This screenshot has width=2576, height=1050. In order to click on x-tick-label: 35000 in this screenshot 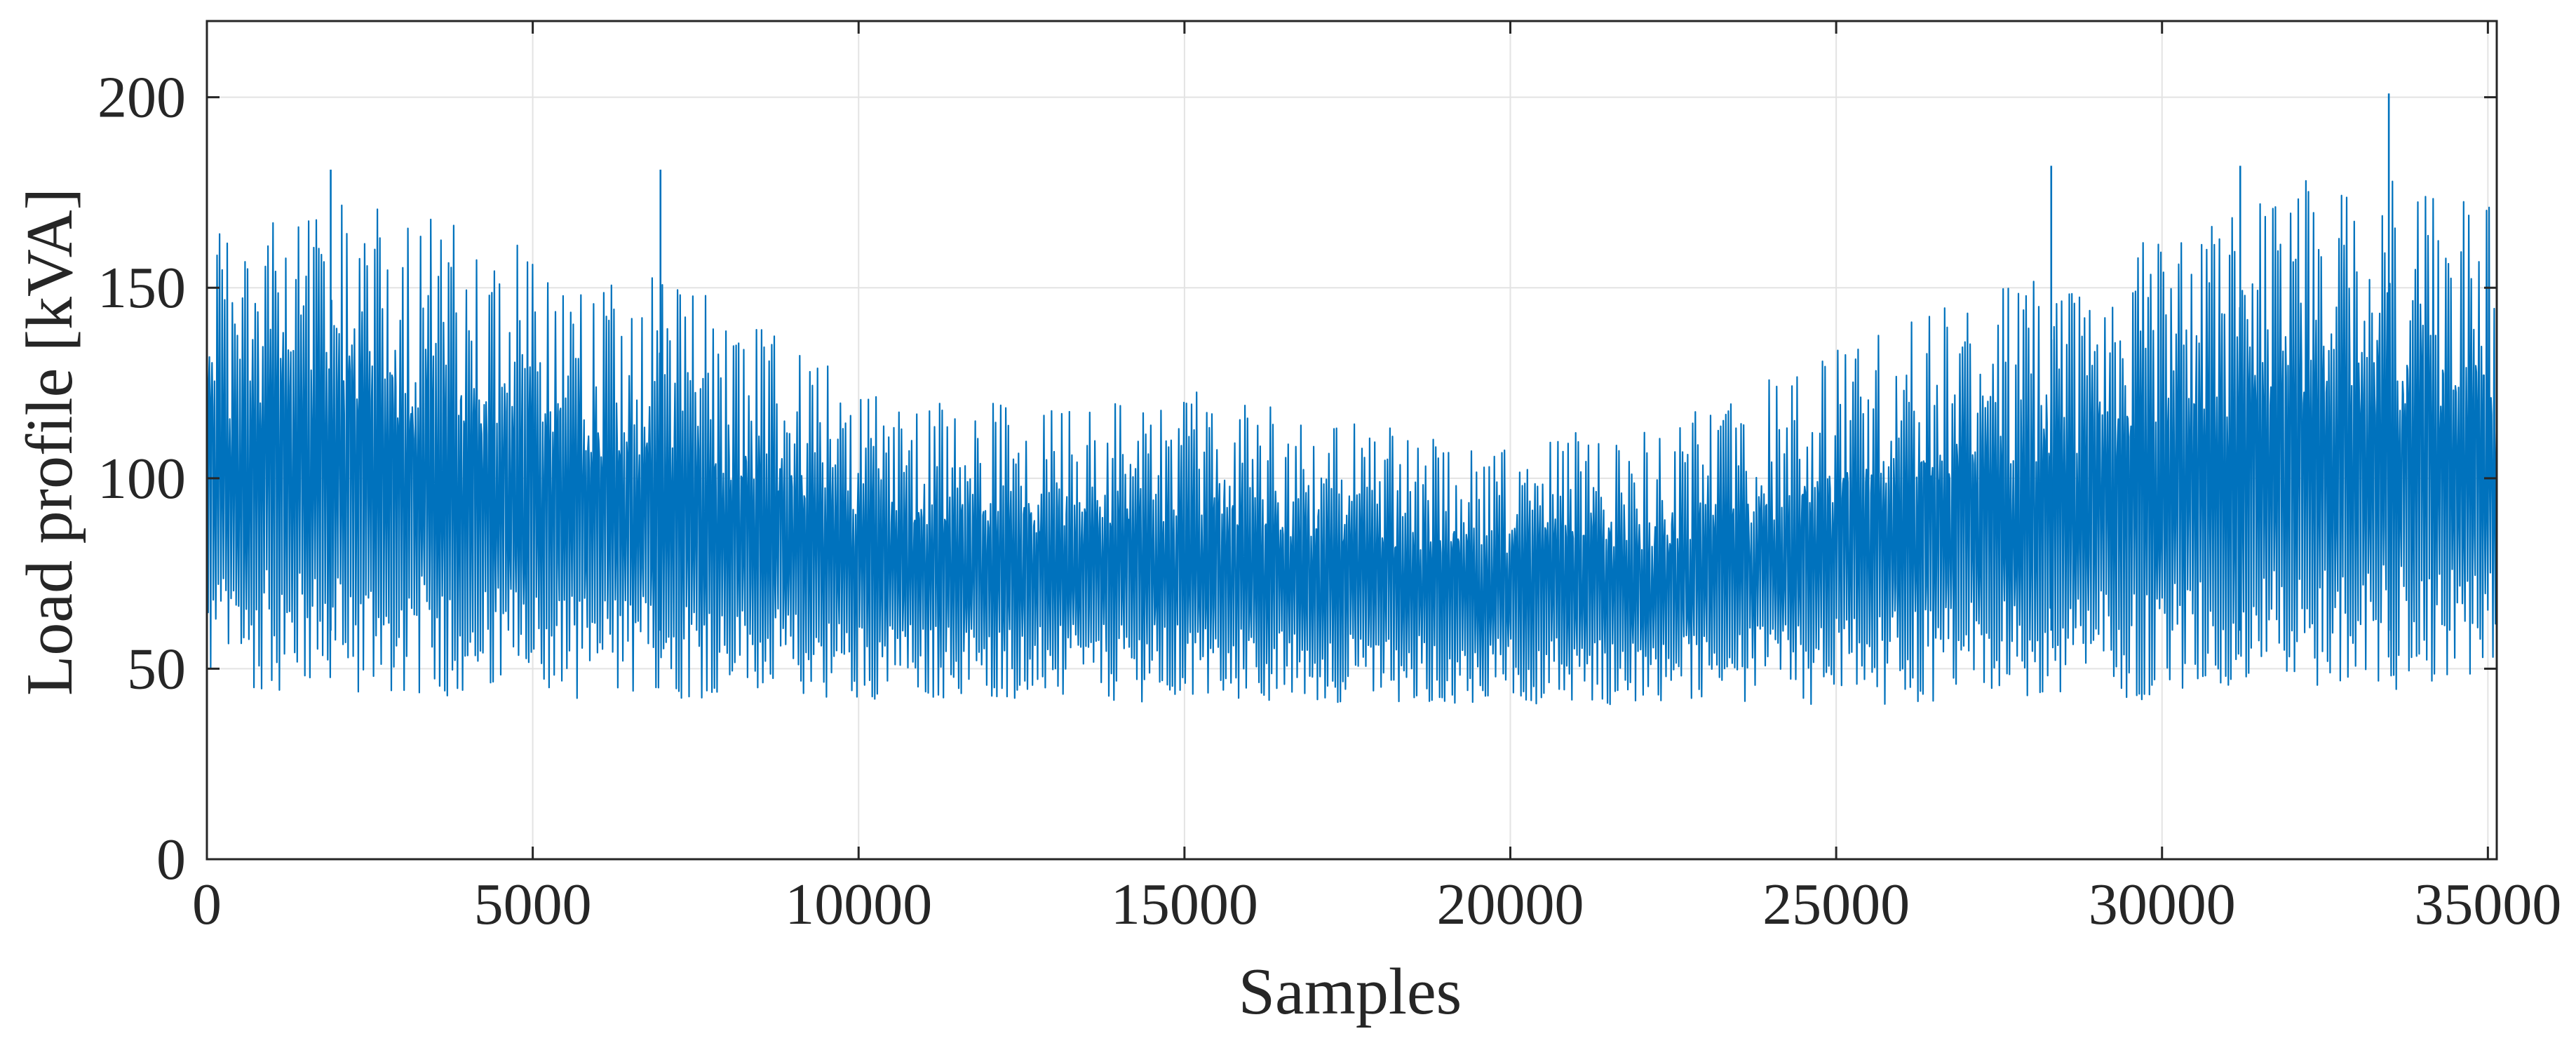, I will do `click(2487, 904)`.